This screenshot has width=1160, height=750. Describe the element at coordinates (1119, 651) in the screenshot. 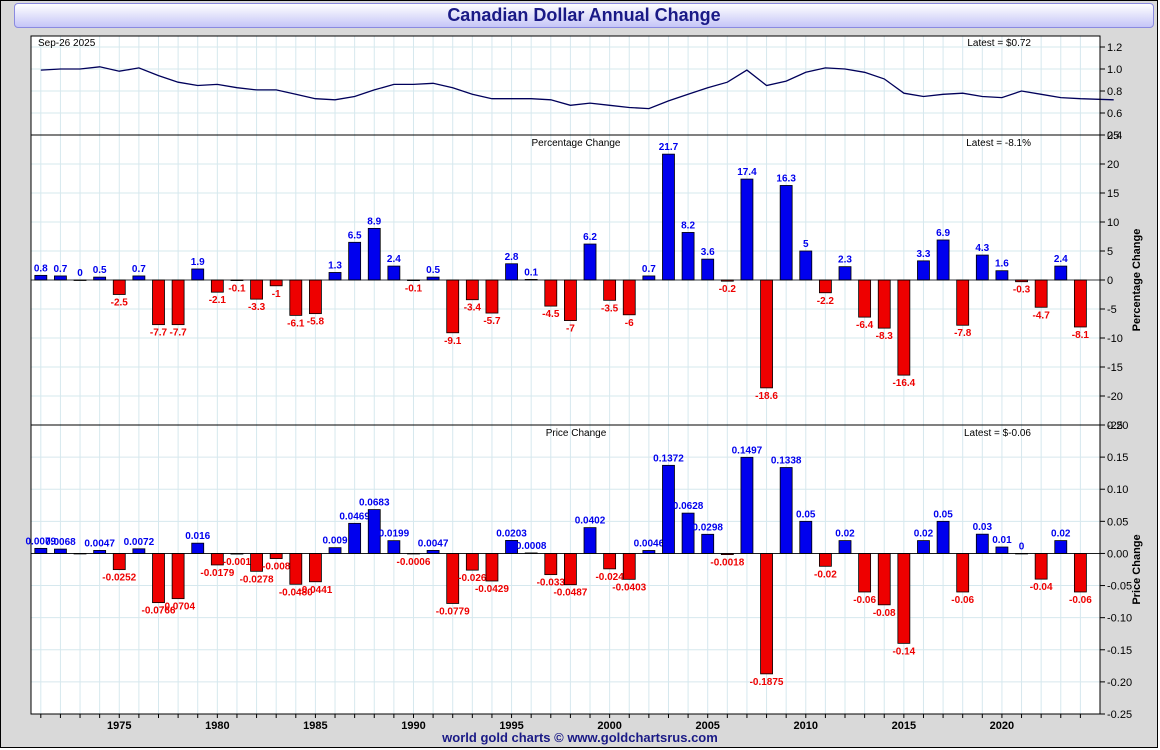

I see `y-tick-label: -0.15` at that location.